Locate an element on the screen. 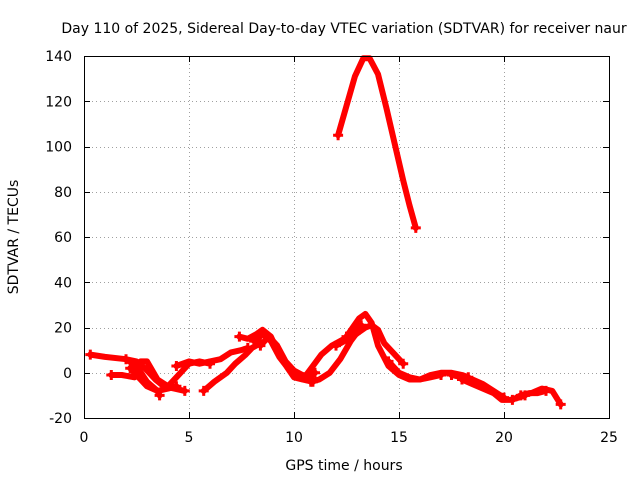  x-tick-label: 10 is located at coordinates (294, 438).